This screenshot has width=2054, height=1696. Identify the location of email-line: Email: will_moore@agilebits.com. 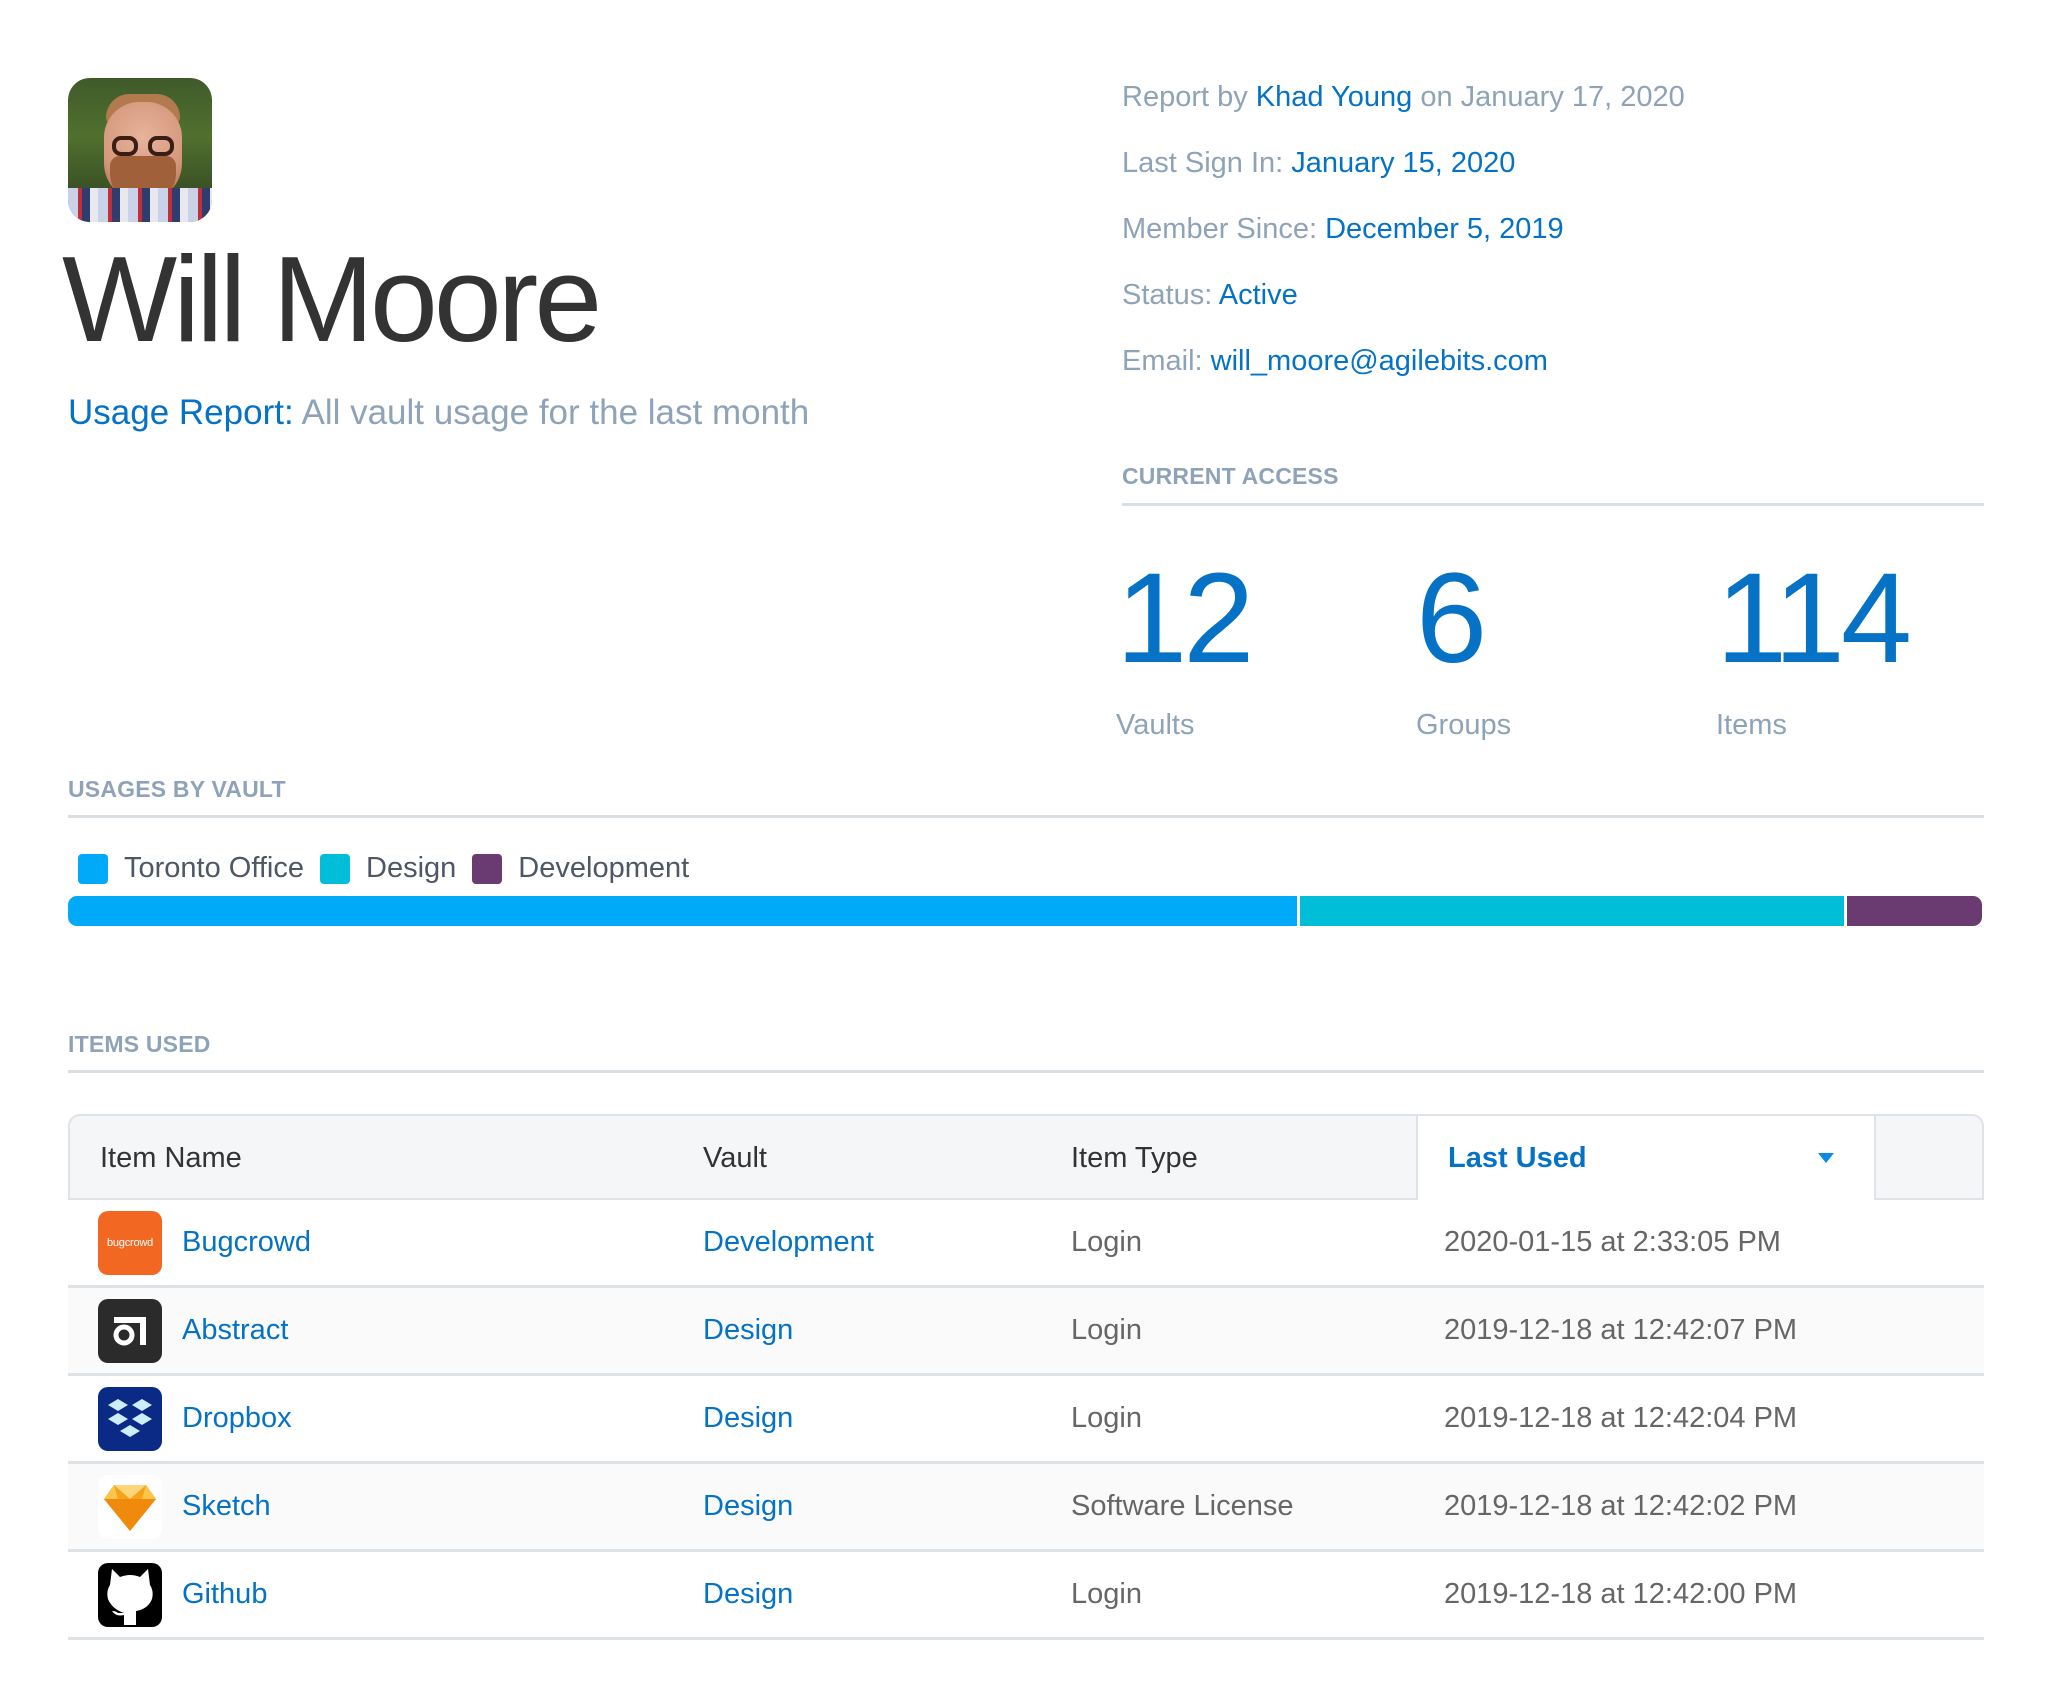
(1335, 361).